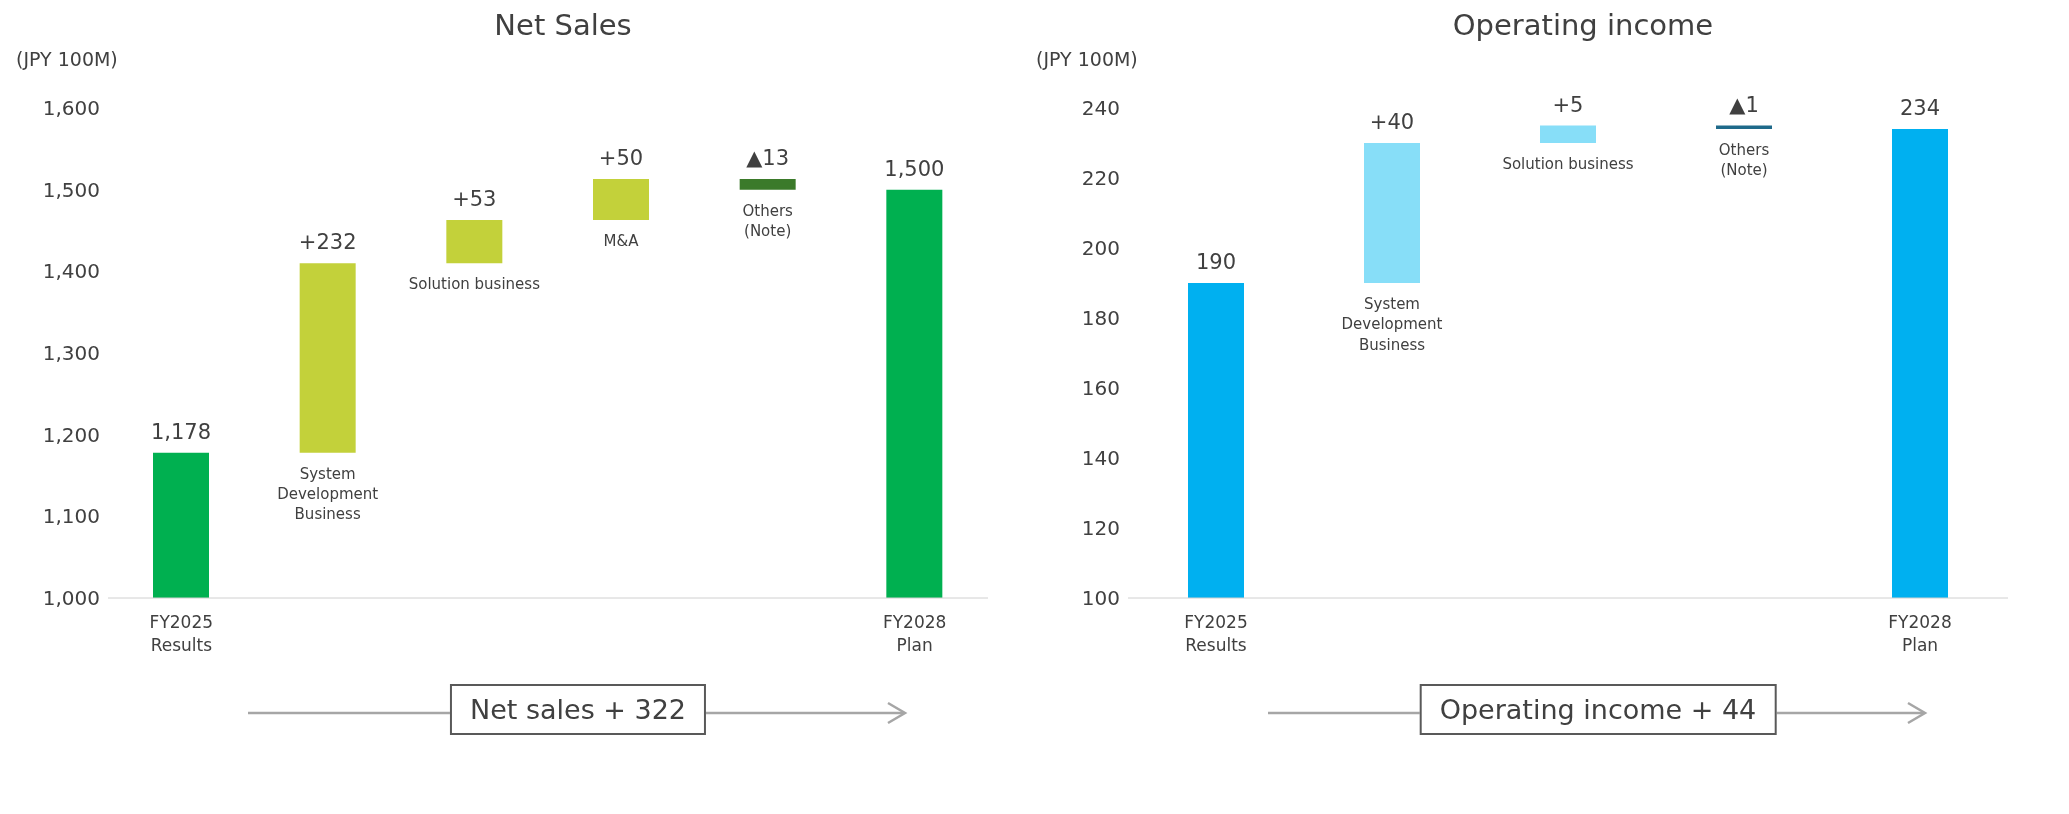 Image resolution: width=2069 pixels, height=814 pixels. What do you see at coordinates (563, 26) in the screenshot?
I see `chart-title: Net Sales` at bounding box center [563, 26].